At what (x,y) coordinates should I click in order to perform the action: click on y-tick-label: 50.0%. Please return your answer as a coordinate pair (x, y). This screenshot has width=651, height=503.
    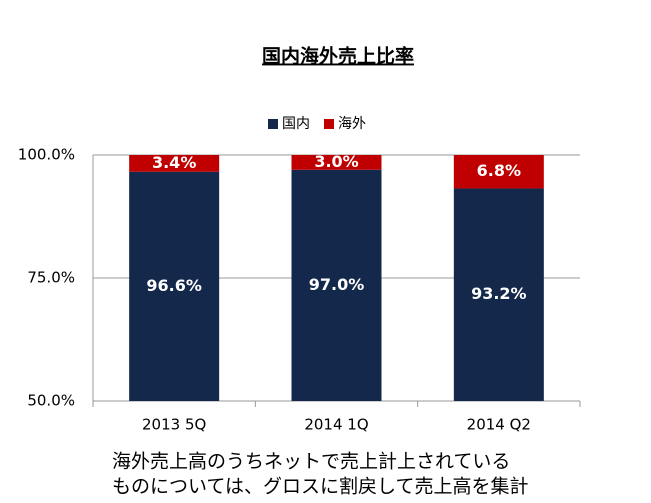
    Looking at the image, I should click on (51, 401).